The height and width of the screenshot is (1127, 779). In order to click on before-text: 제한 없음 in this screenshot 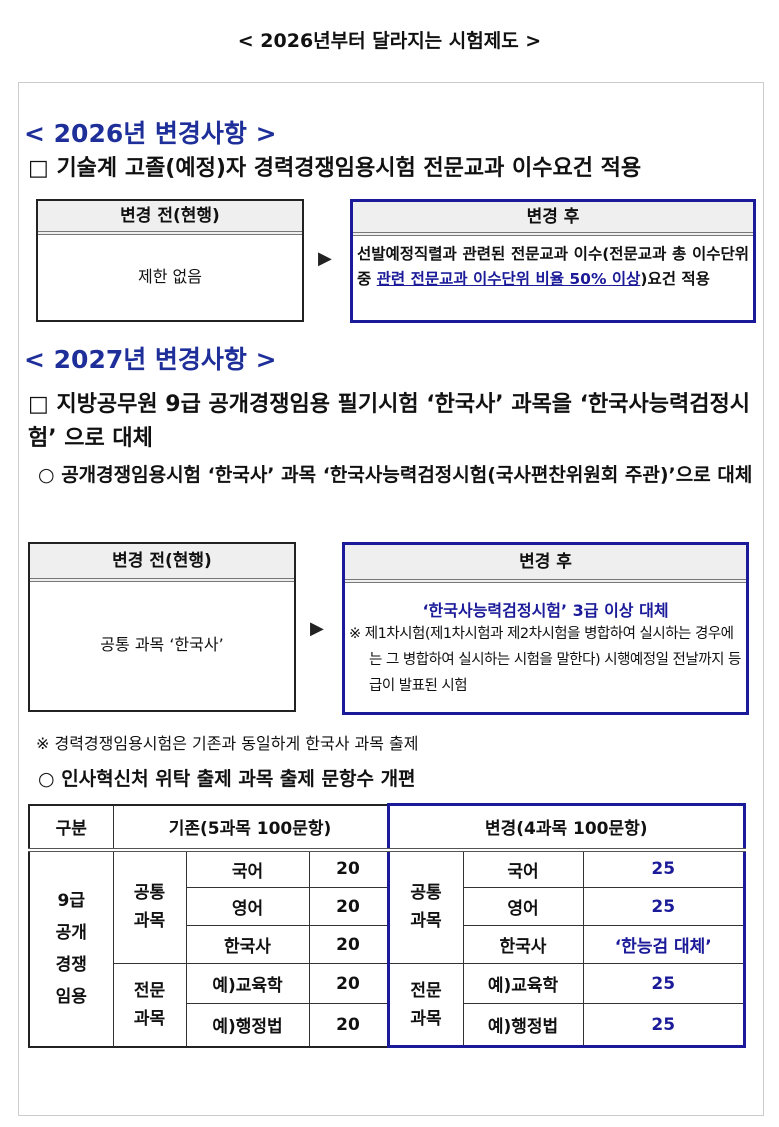, I will do `click(170, 276)`.